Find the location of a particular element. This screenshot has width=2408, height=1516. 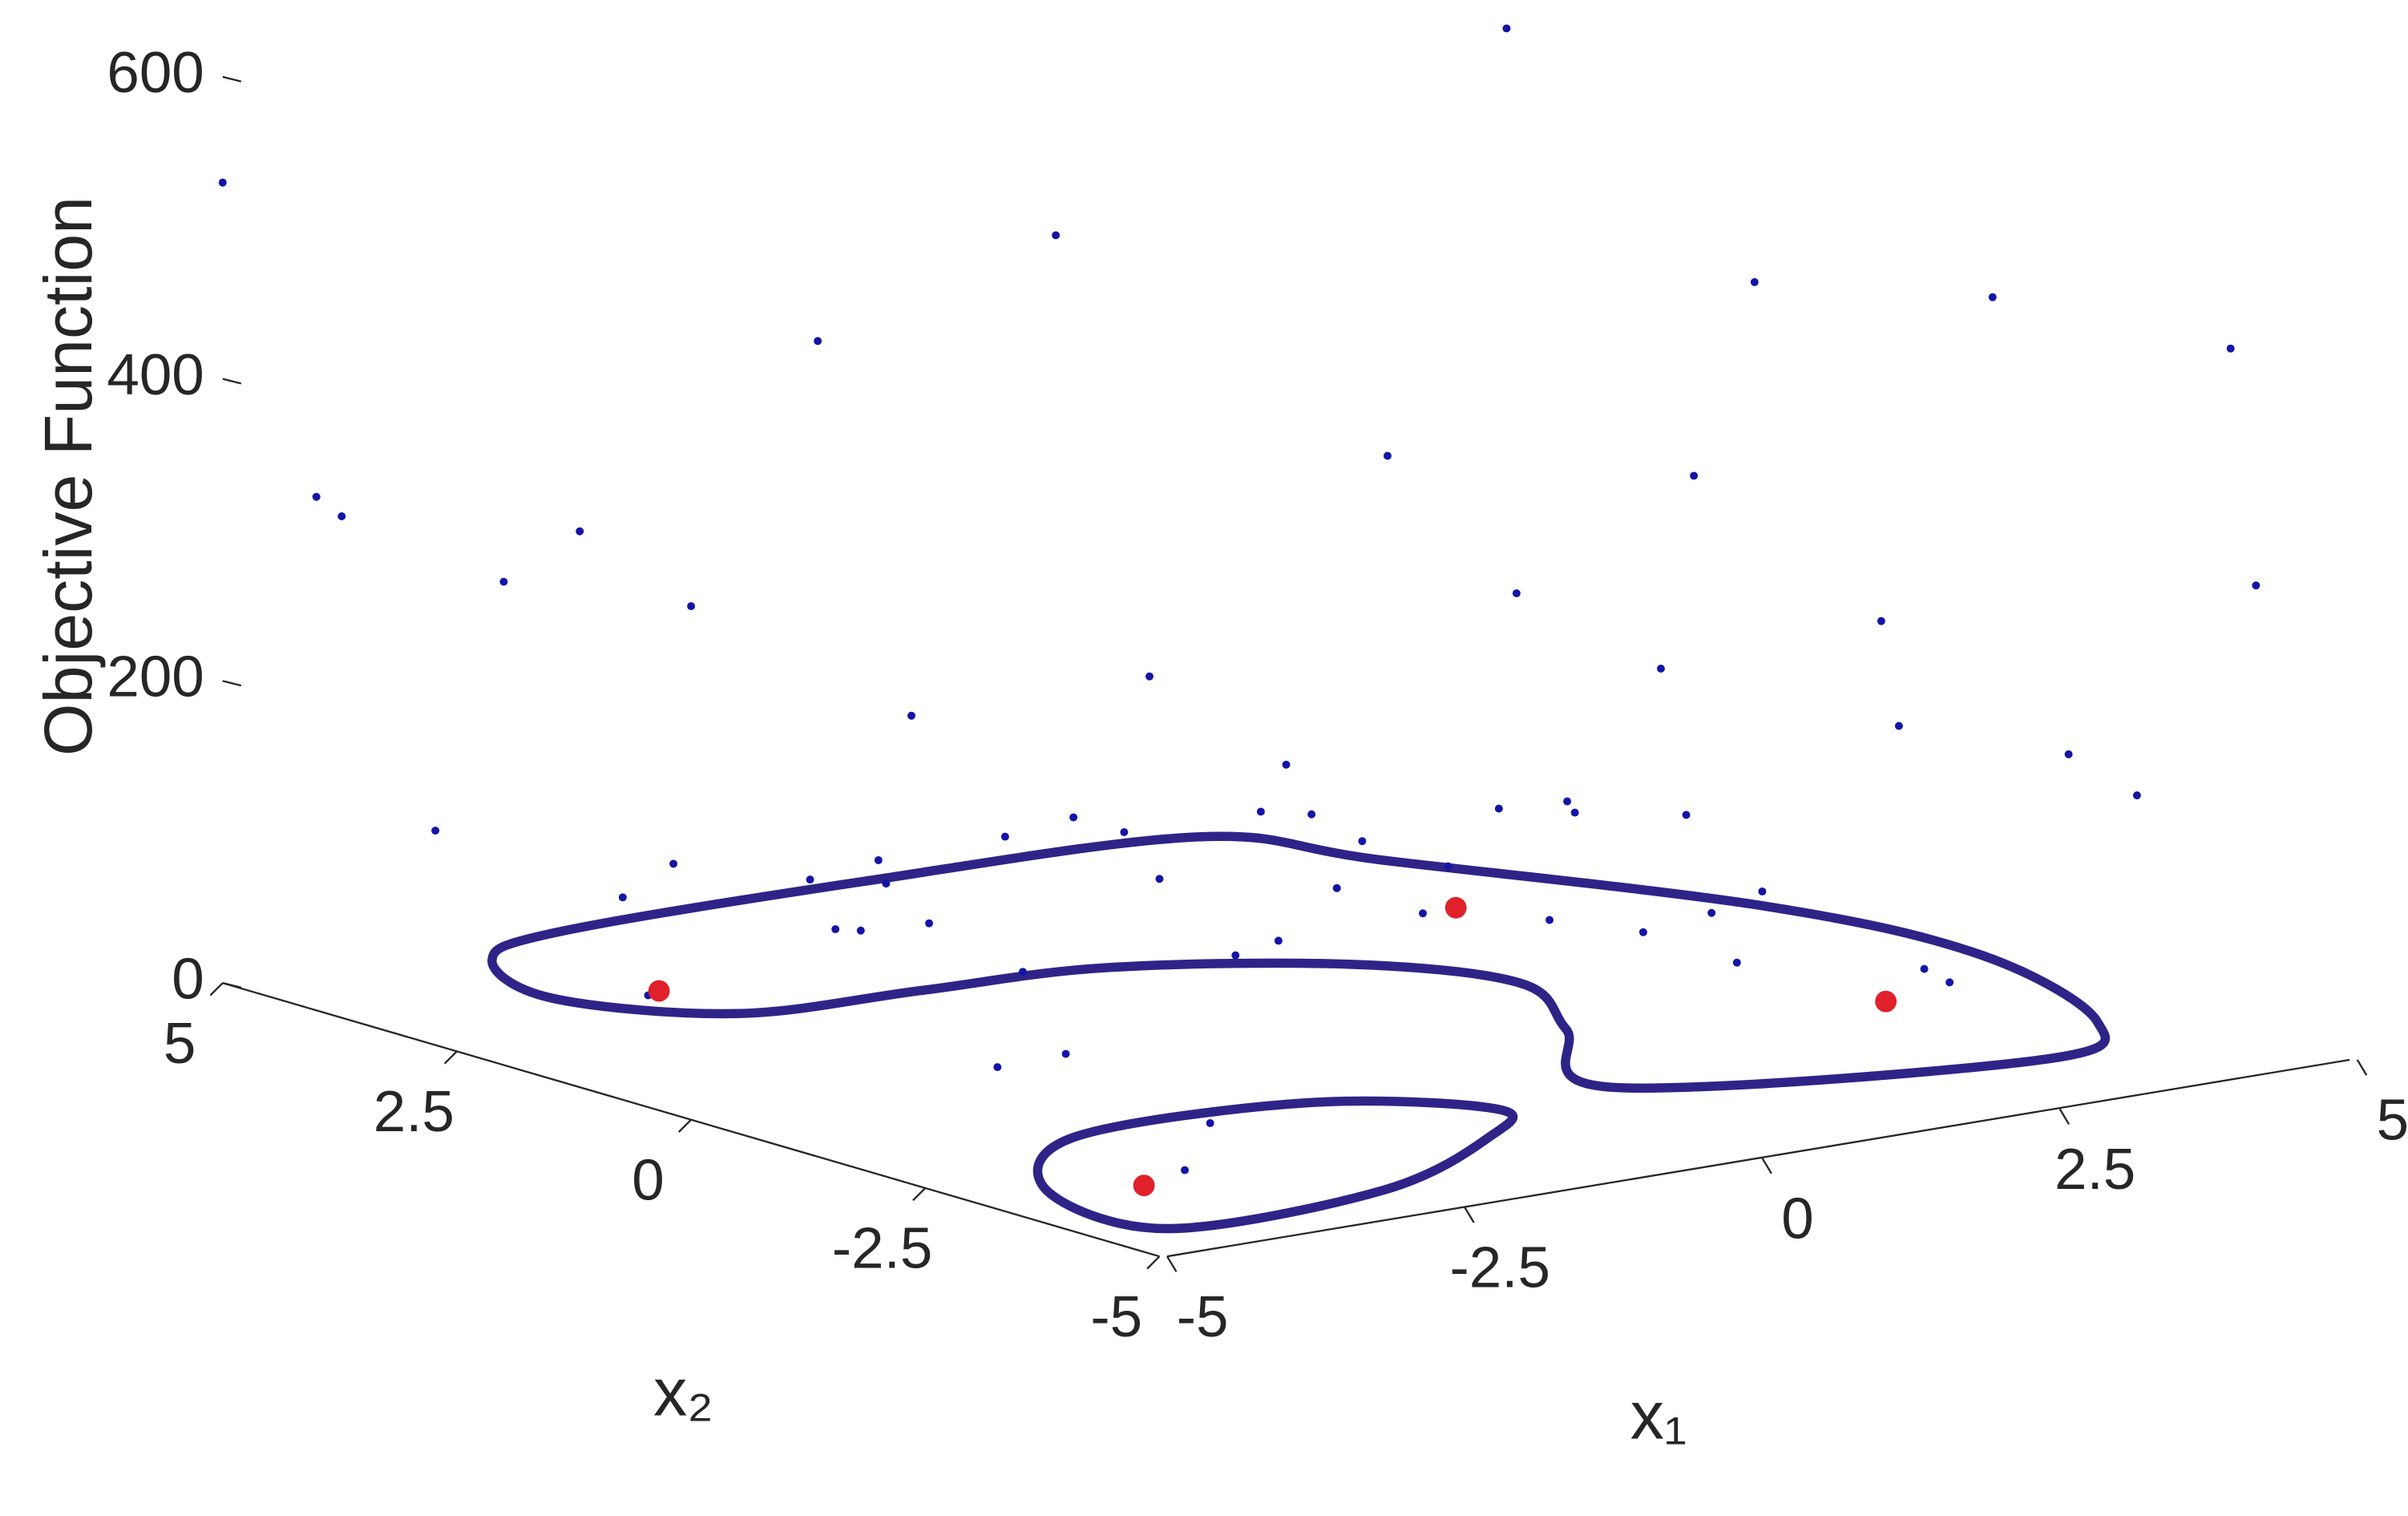

z-tick-label: 400 is located at coordinates (155, 375).